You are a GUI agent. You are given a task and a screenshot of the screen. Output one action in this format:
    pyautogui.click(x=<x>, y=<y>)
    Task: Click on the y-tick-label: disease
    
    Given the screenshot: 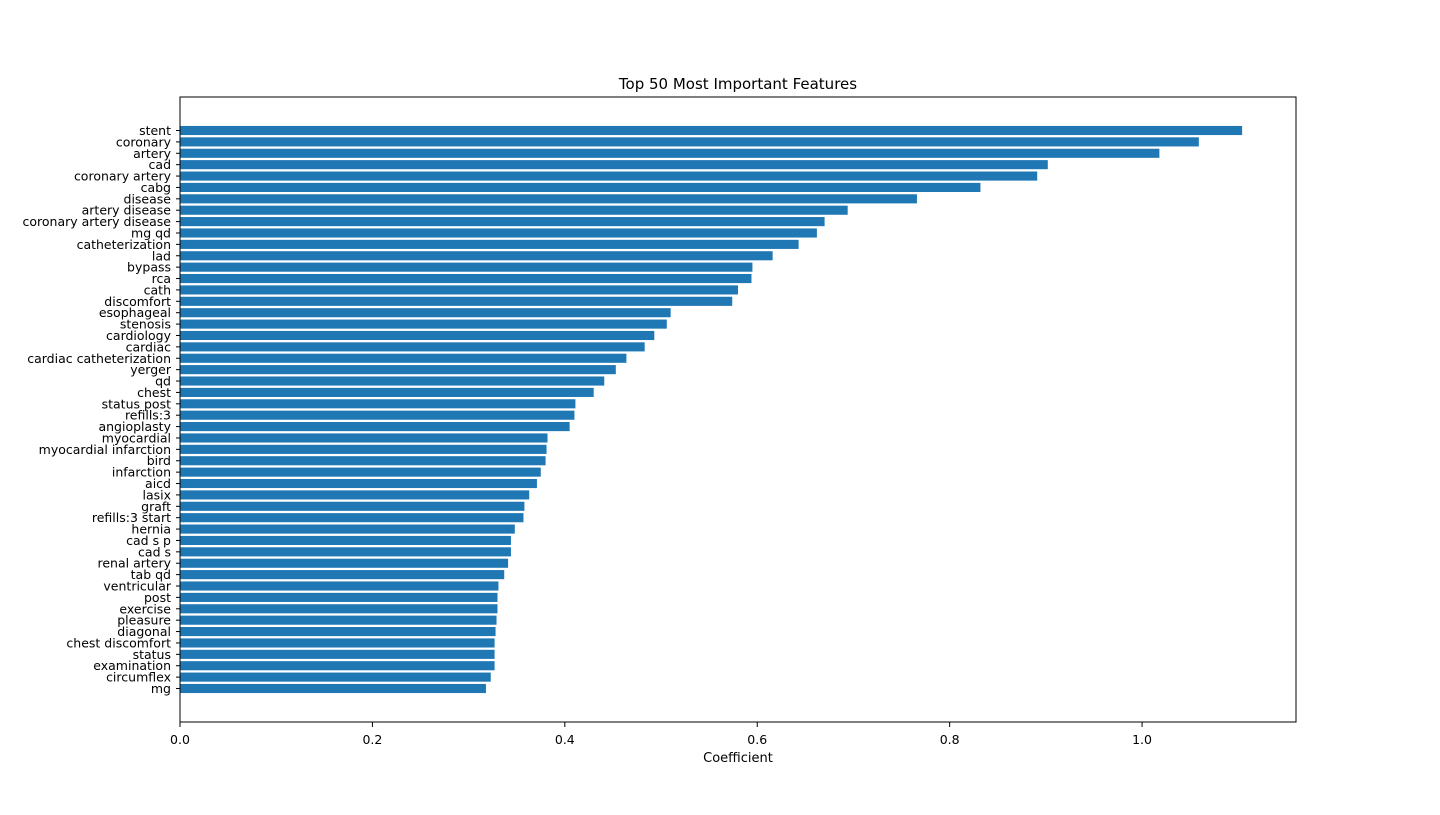 What is the action you would take?
    pyautogui.click(x=148, y=198)
    